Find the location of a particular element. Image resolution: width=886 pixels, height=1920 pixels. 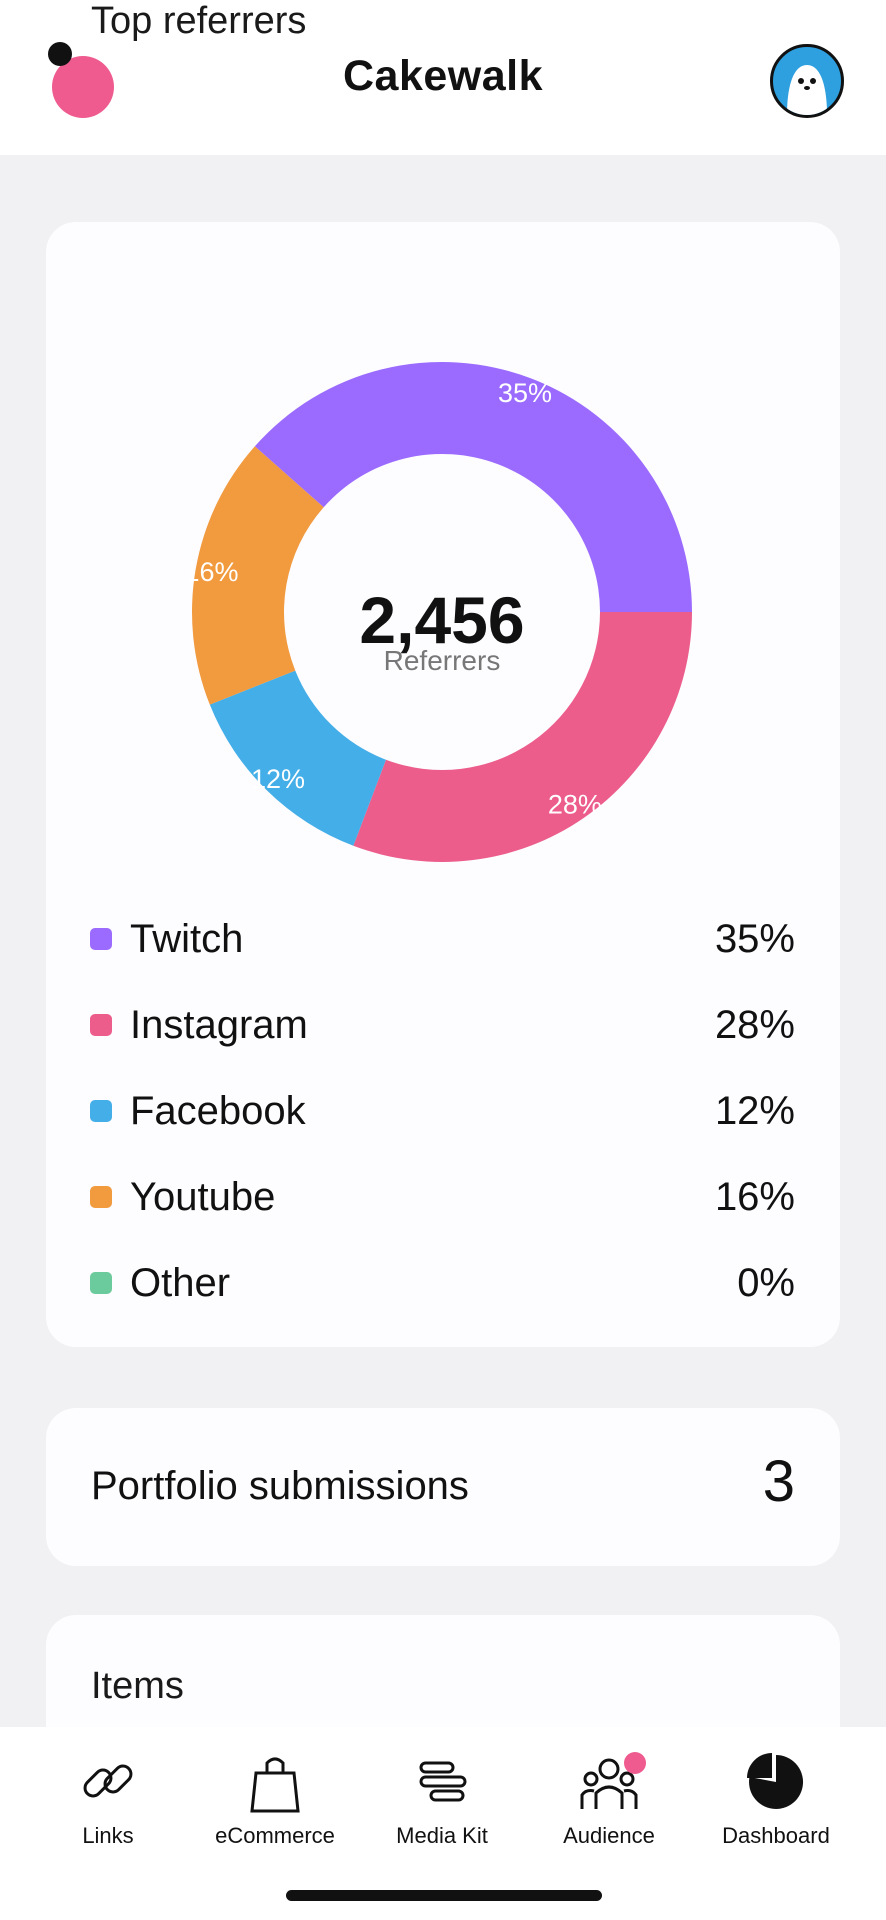

legend-percent: 12% is located at coordinates (754, 1111).